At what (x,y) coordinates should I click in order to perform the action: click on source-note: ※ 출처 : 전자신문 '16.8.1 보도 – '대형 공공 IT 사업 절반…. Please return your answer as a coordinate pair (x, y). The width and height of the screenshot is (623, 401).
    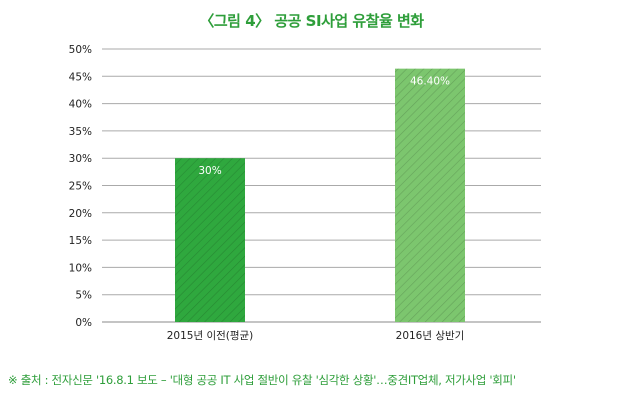
    Looking at the image, I should click on (262, 380).